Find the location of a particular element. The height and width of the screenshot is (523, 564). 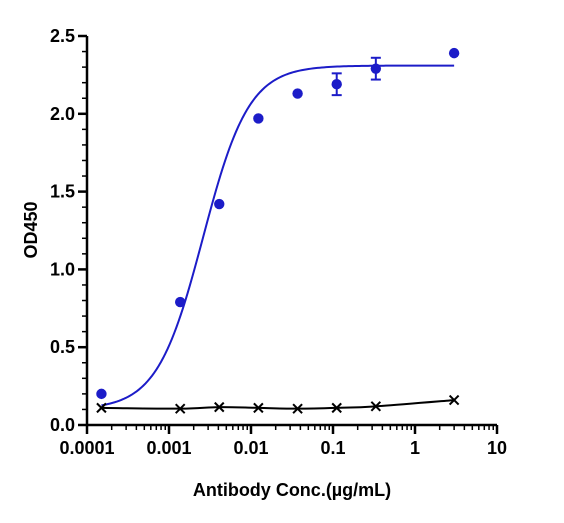

y-axis-title: OD450 is located at coordinates (31, 229).